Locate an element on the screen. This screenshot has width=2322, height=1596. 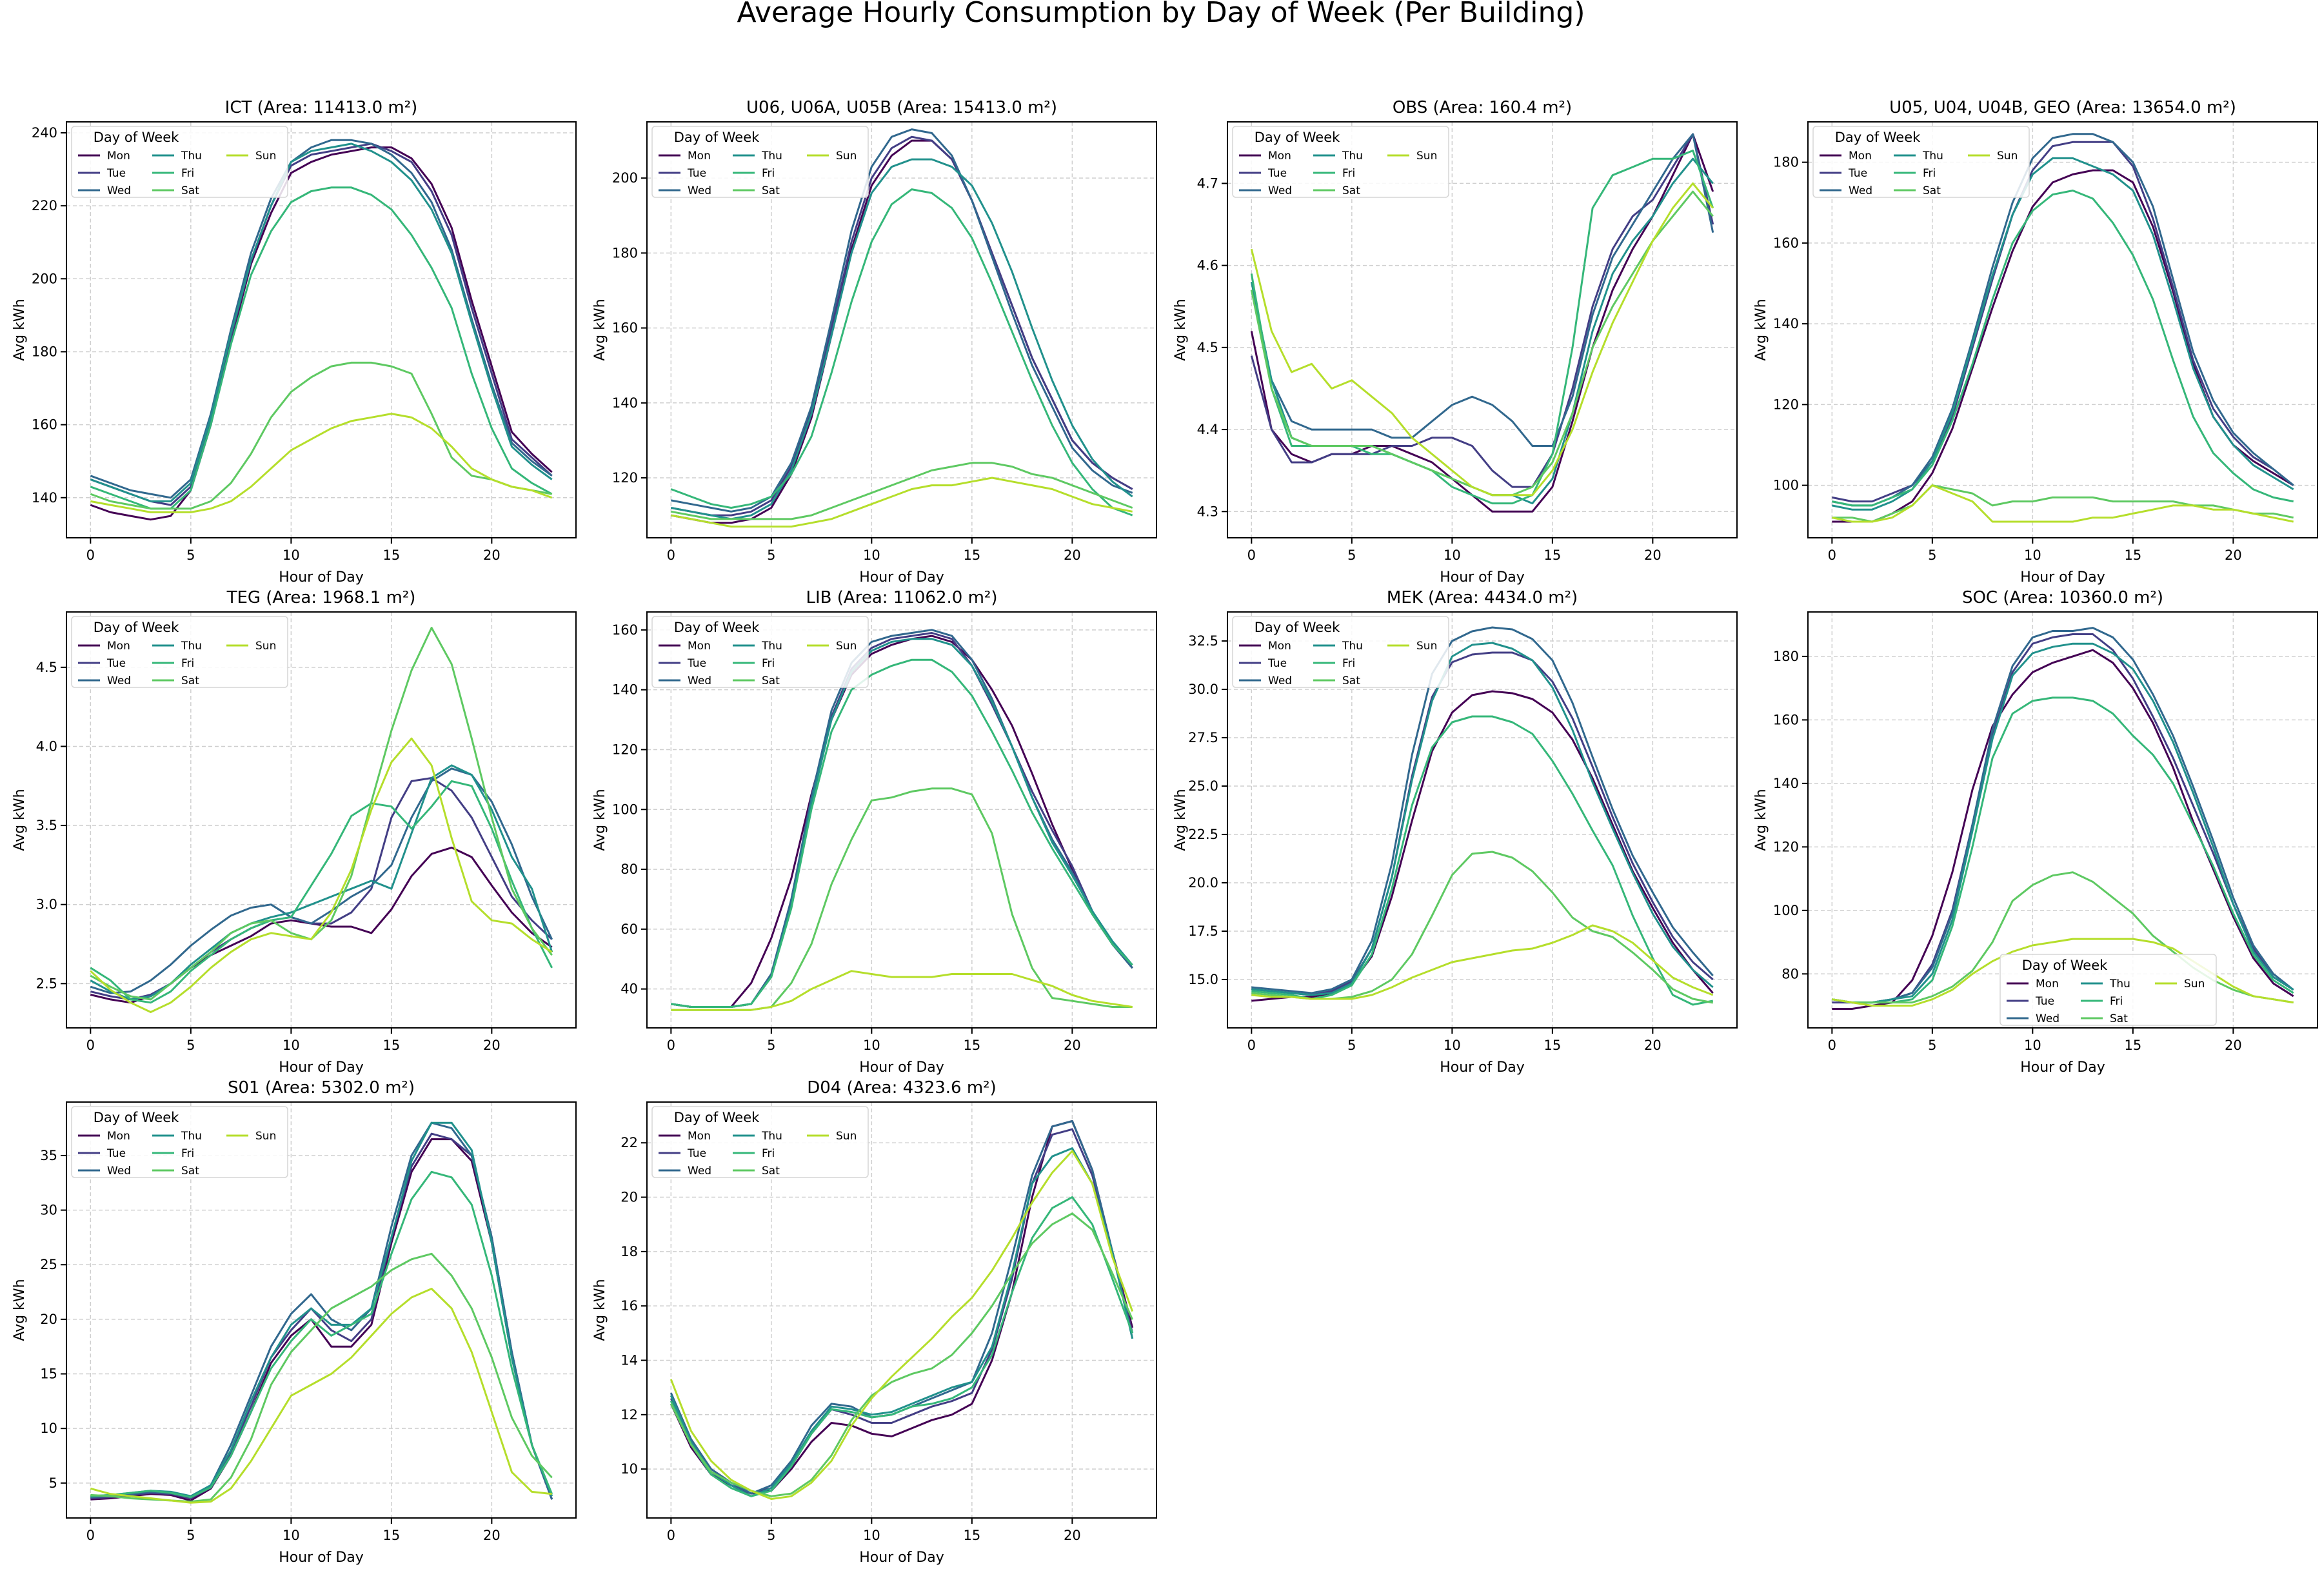
y-tick-label: 14 is located at coordinates (629, 1360).